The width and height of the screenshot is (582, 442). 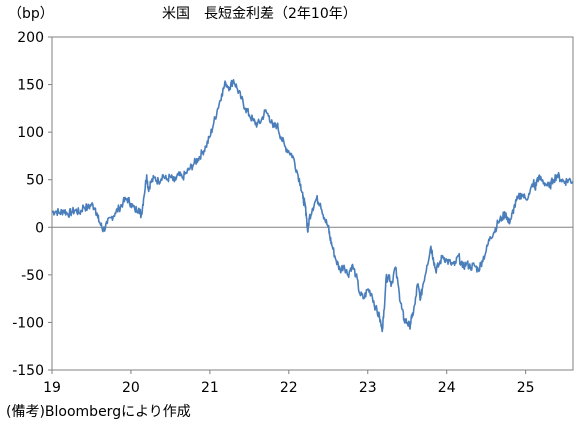 I want to click on y-tick-label: 100, so click(x=30, y=133).